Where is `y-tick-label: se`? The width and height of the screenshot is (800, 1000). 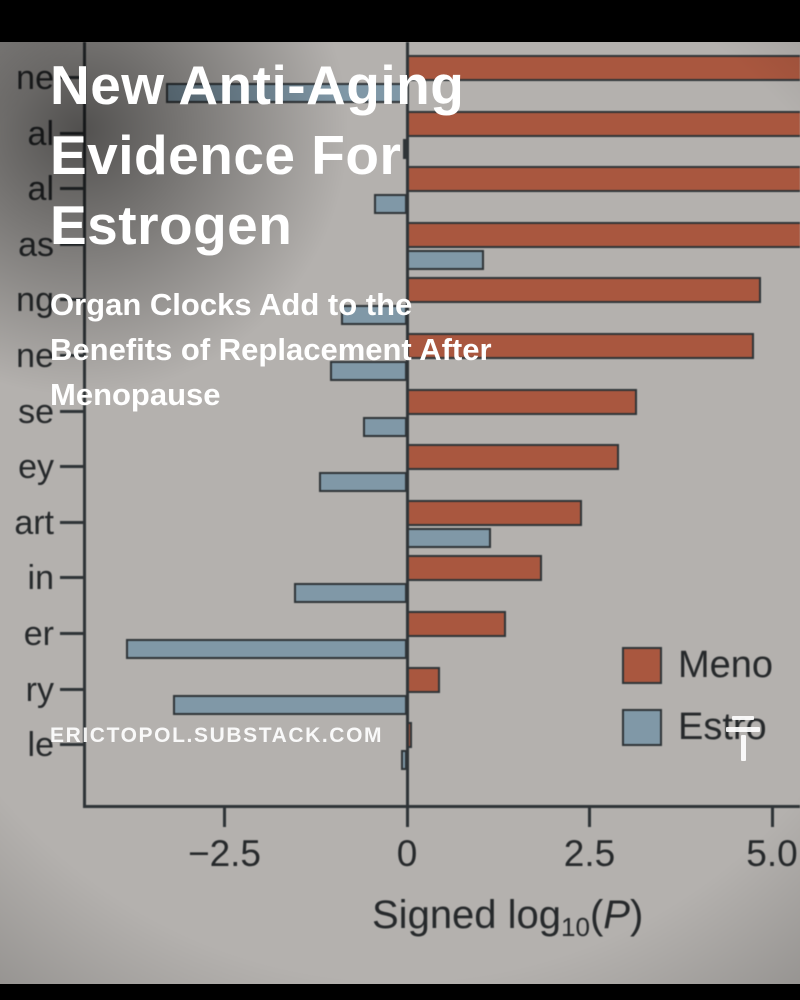 y-tick-label: se is located at coordinates (36, 411).